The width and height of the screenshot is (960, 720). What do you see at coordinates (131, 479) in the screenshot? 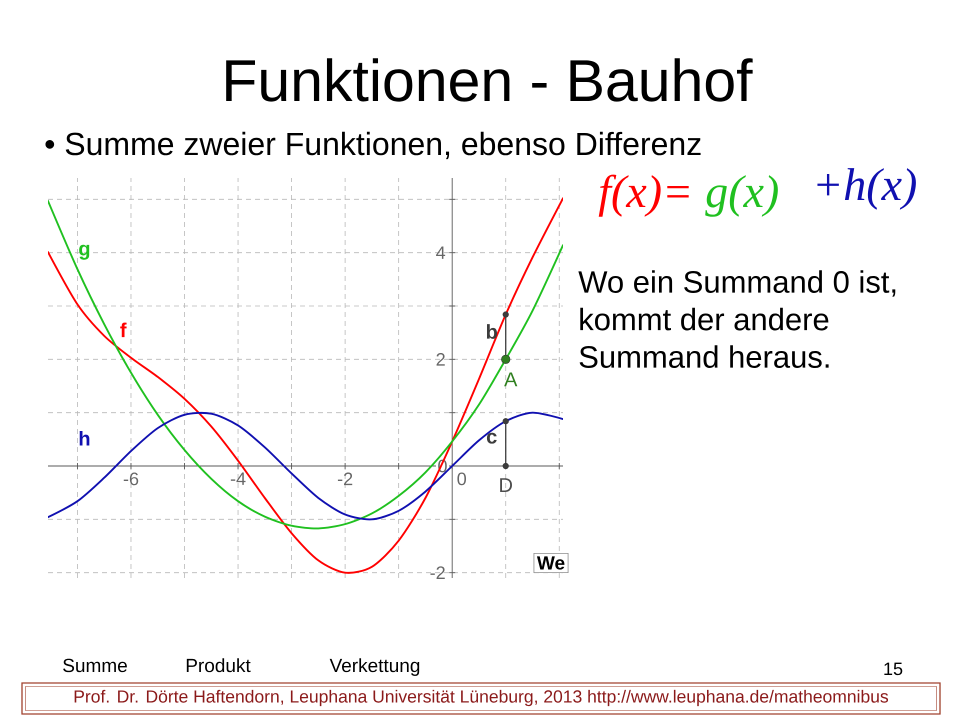
I see `x-tick-label: -6` at bounding box center [131, 479].